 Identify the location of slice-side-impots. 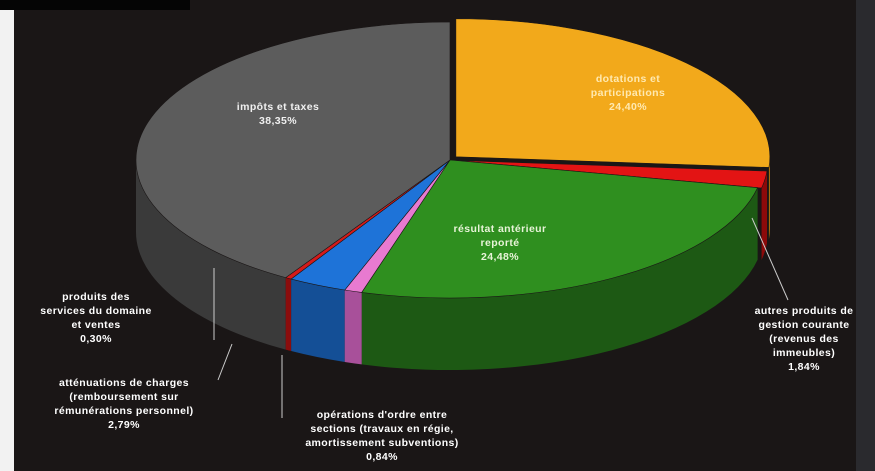
(211, 255).